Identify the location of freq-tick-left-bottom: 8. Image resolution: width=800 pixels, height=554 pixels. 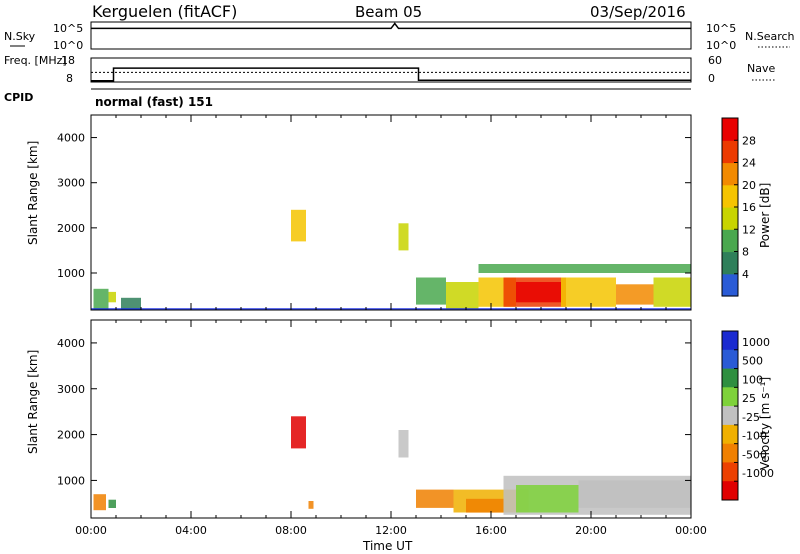
(69, 78).